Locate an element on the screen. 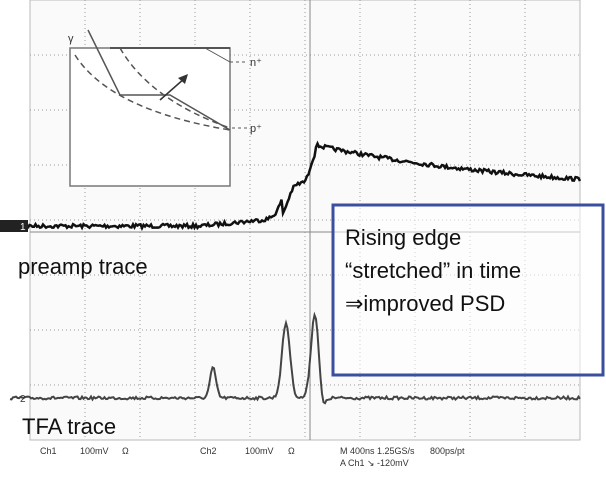 This screenshot has height=480, width=606. n-label: n⁺ is located at coordinates (256, 63).